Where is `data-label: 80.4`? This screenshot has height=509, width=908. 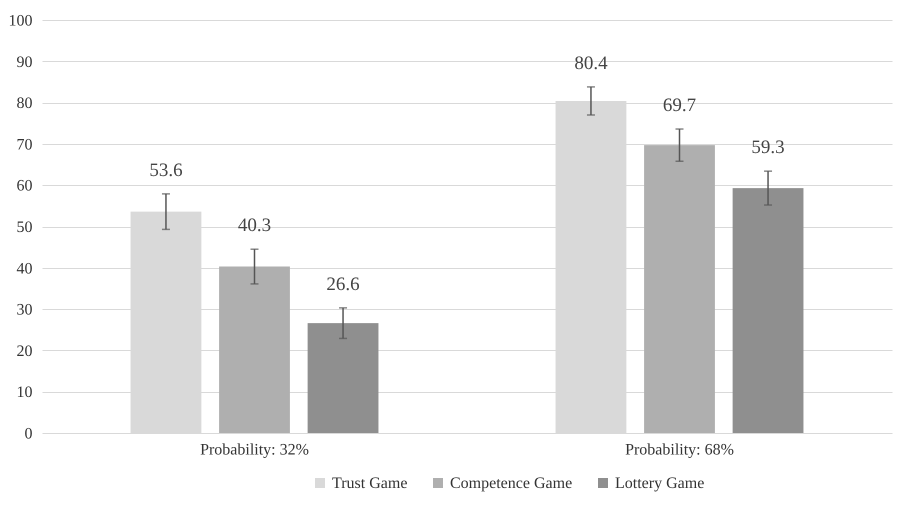 data-label: 80.4 is located at coordinates (591, 63).